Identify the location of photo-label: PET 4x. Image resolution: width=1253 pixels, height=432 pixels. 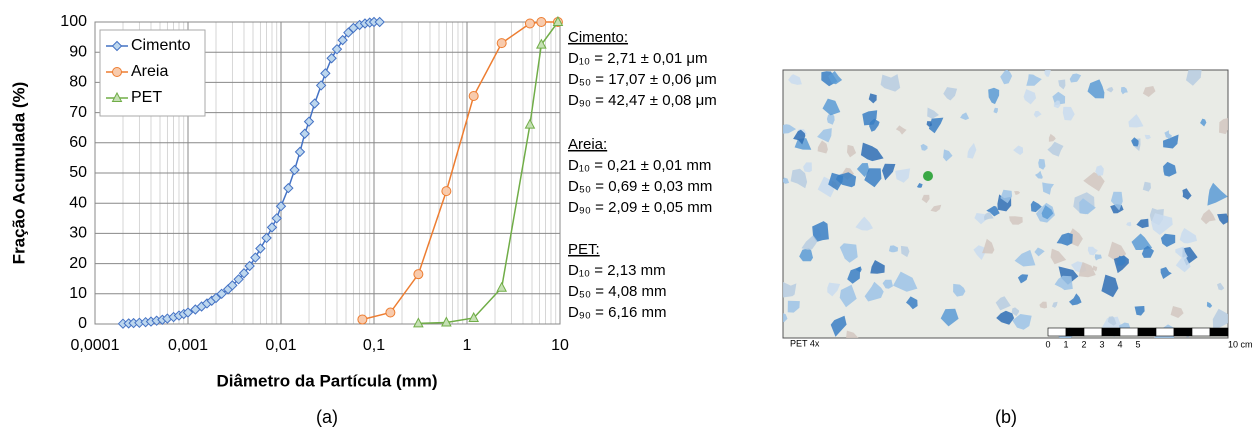
(805, 343).